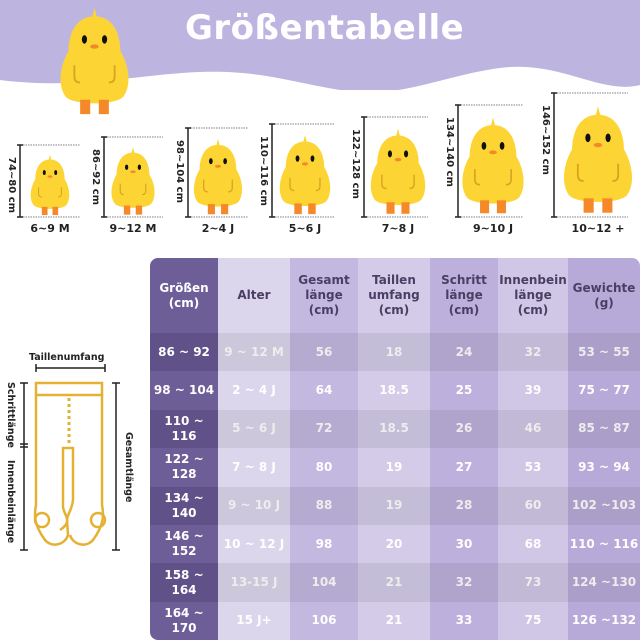 The height and width of the screenshot is (640, 640). What do you see at coordinates (324, 582) in the screenshot?
I see `table-cell: 104` at bounding box center [324, 582].